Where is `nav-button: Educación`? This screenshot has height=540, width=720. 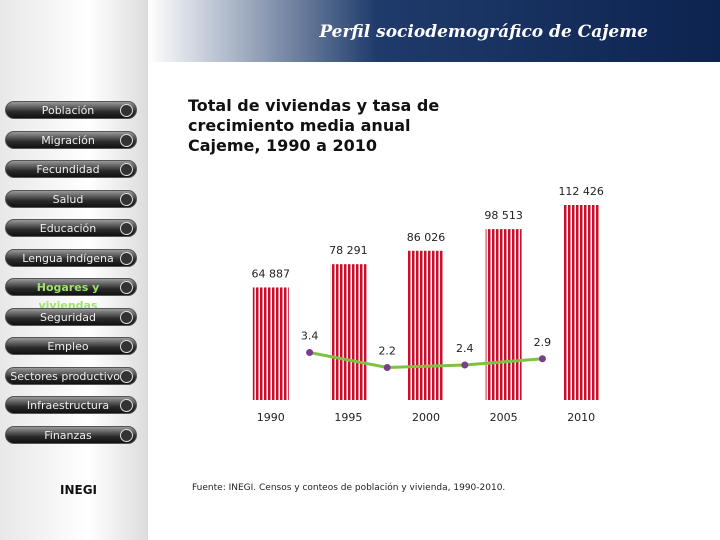 nav-button: Educación is located at coordinates (71, 228).